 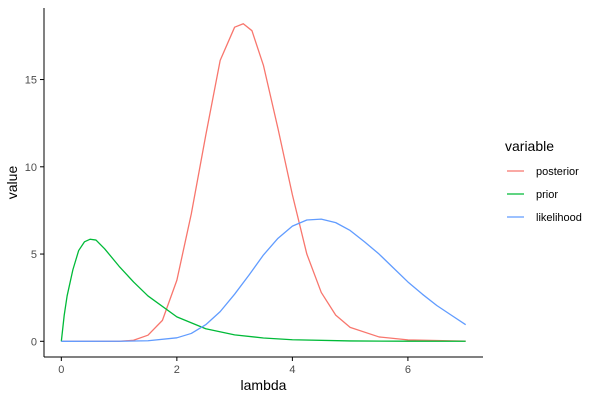 What do you see at coordinates (34, 211) in the screenshot?
I see `y-axis-ticks: 0 5 10 15` at bounding box center [34, 211].